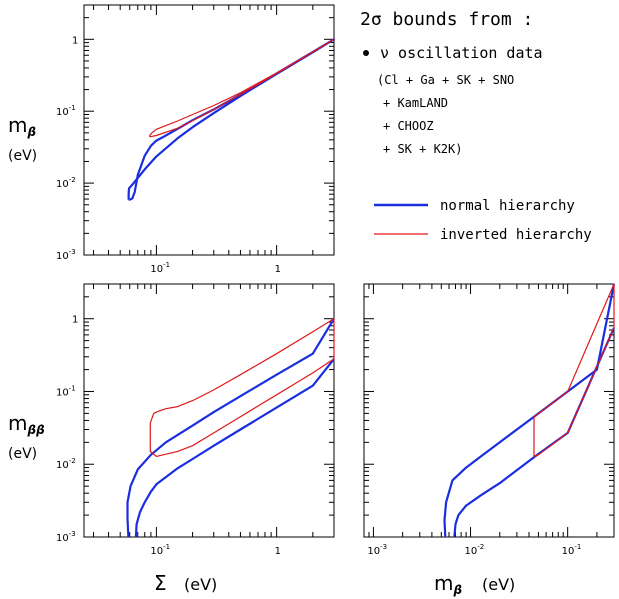 The width and height of the screenshot is (619, 599). Describe the element at coordinates (383, 547) in the screenshot. I see `x-tick-exponent: -3` at that location.